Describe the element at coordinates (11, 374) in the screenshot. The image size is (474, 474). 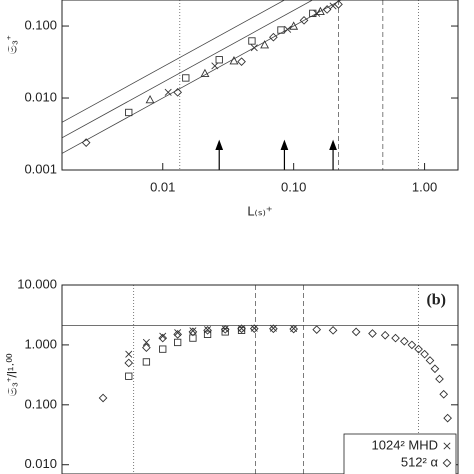
I see `y-axis-label: 𝔖₃⁺/l¹·⁰⁰` at that location.